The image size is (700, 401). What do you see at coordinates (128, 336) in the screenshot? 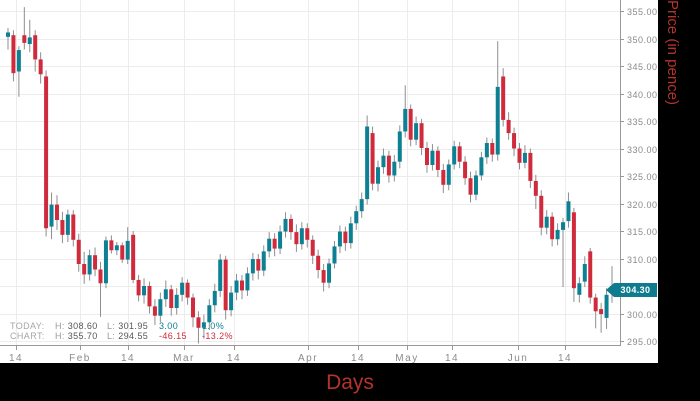
I see `chart-low: L: 294.55` at bounding box center [128, 336].